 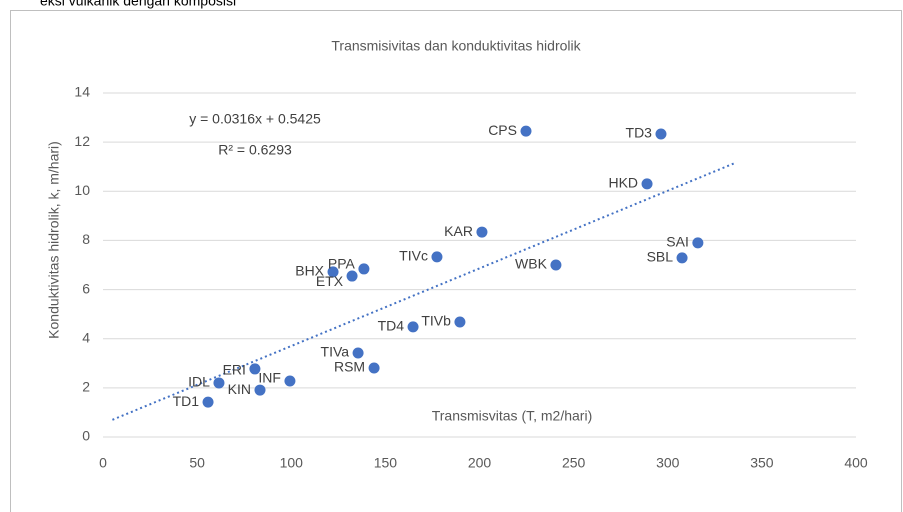 What do you see at coordinates (86, 436) in the screenshot?
I see `y-tick-label: 0` at bounding box center [86, 436].